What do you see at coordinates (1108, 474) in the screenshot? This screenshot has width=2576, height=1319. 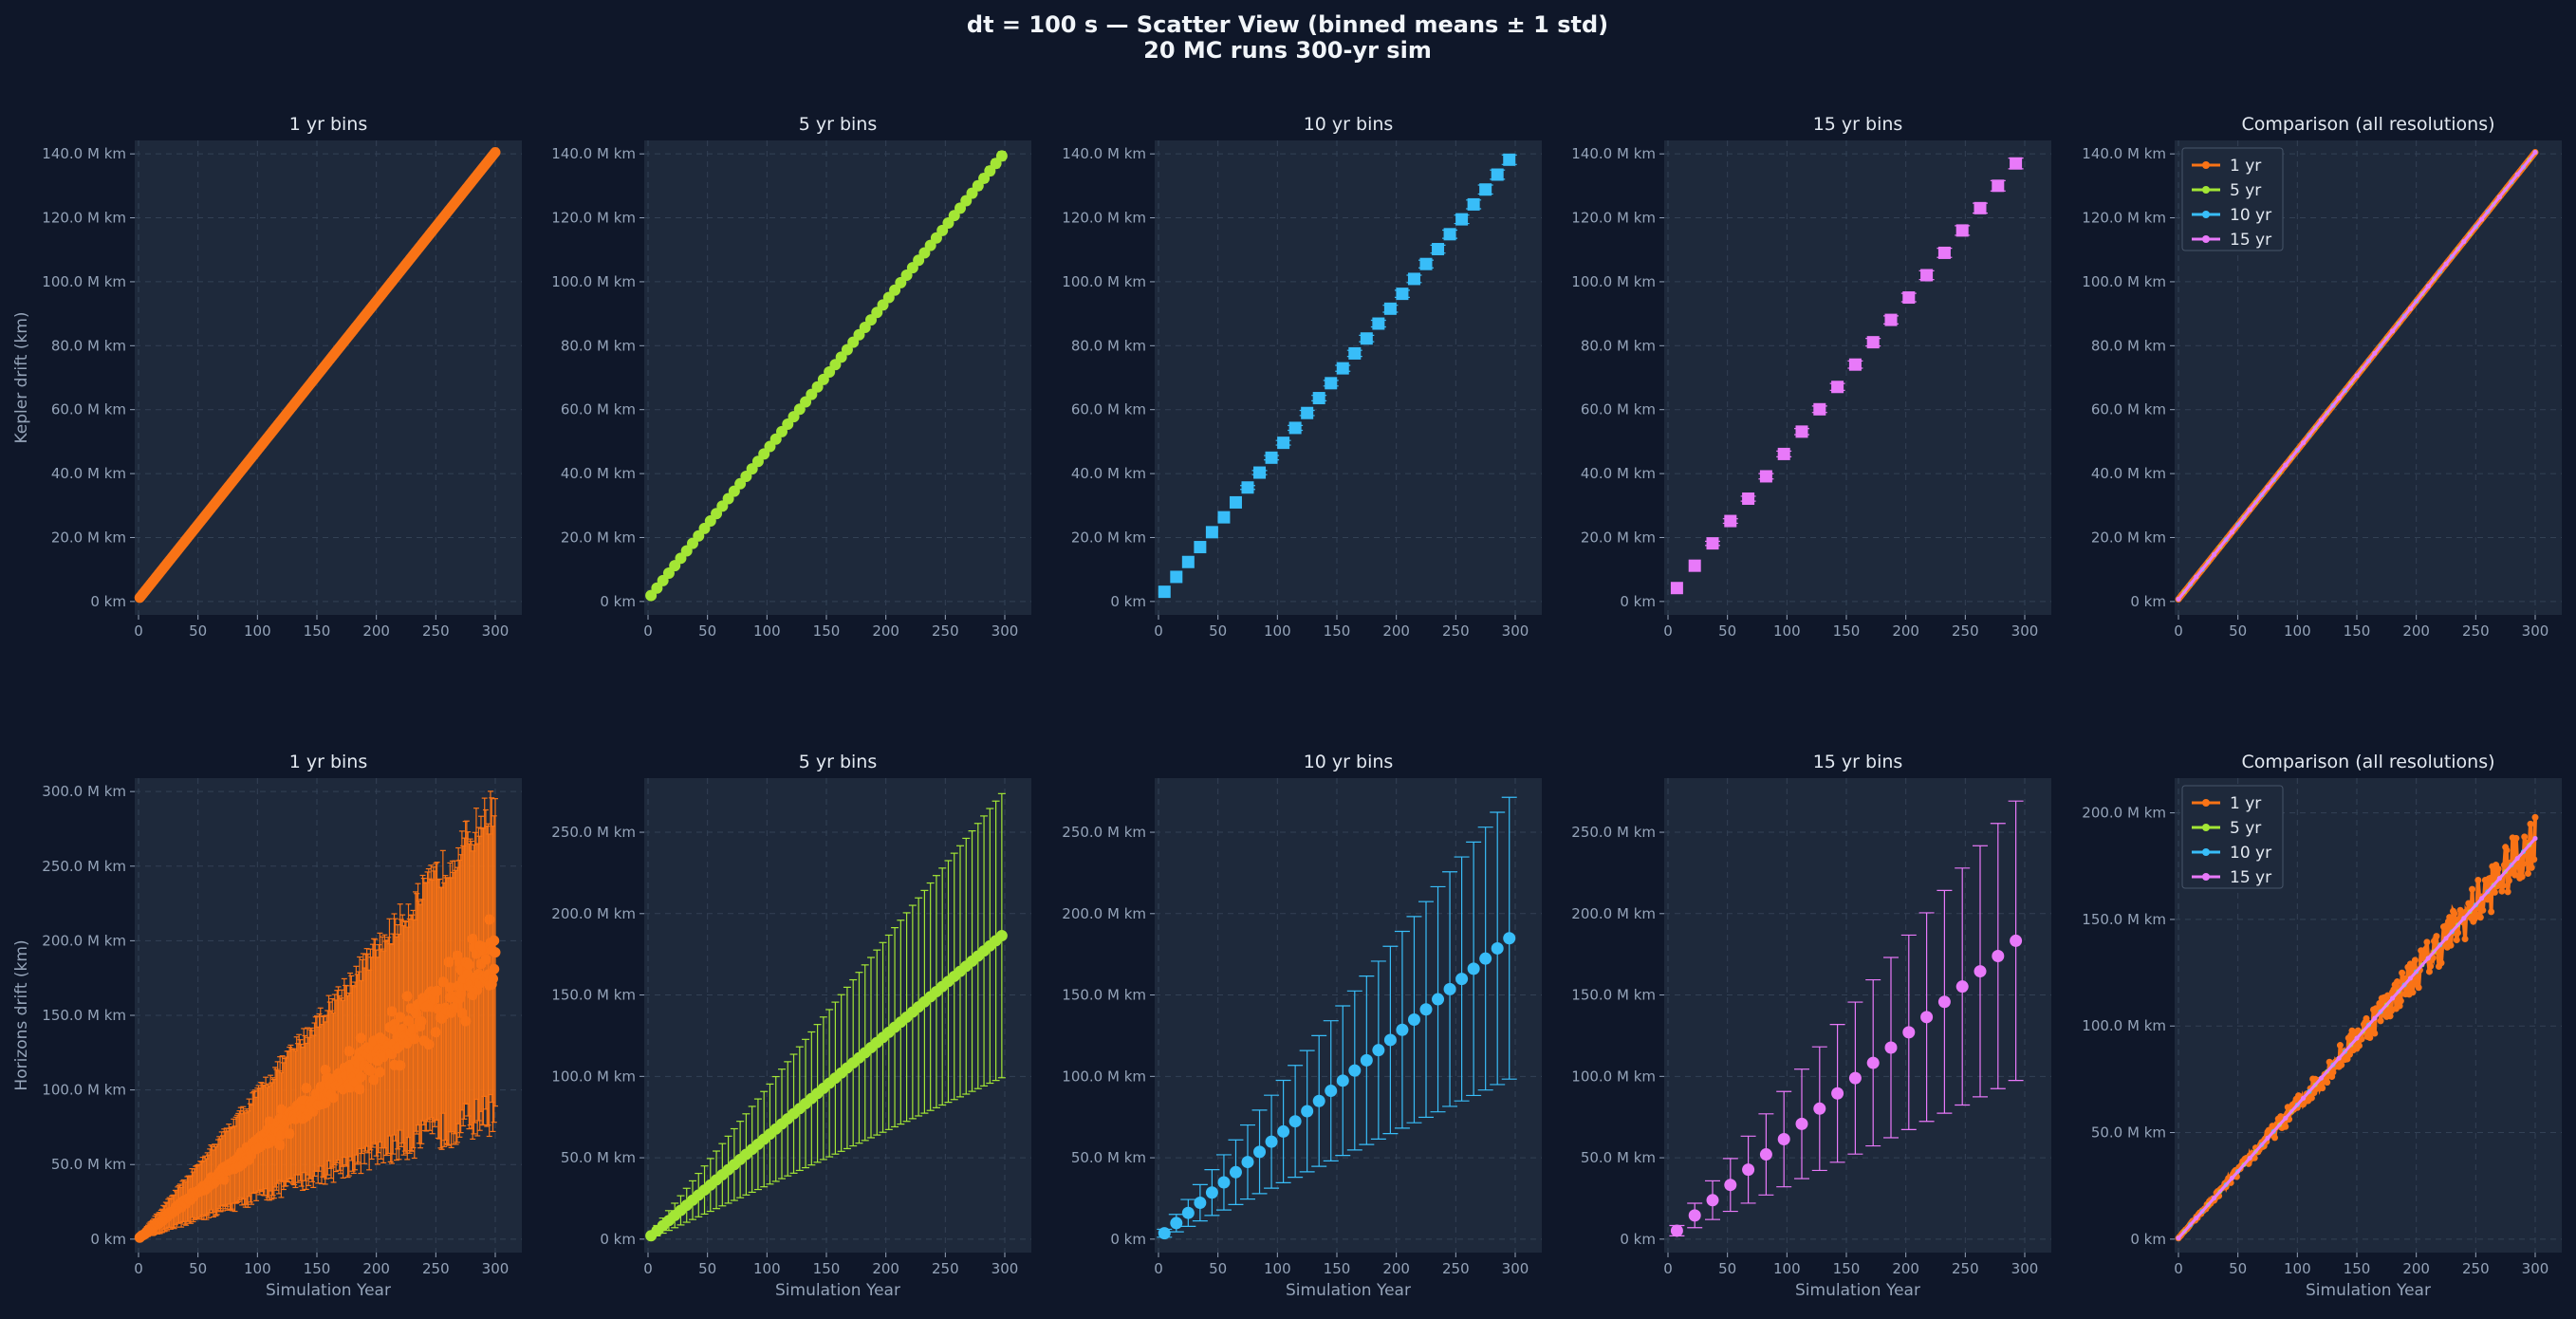 I see `y-tick-label: 40.0 M km` at bounding box center [1108, 474].